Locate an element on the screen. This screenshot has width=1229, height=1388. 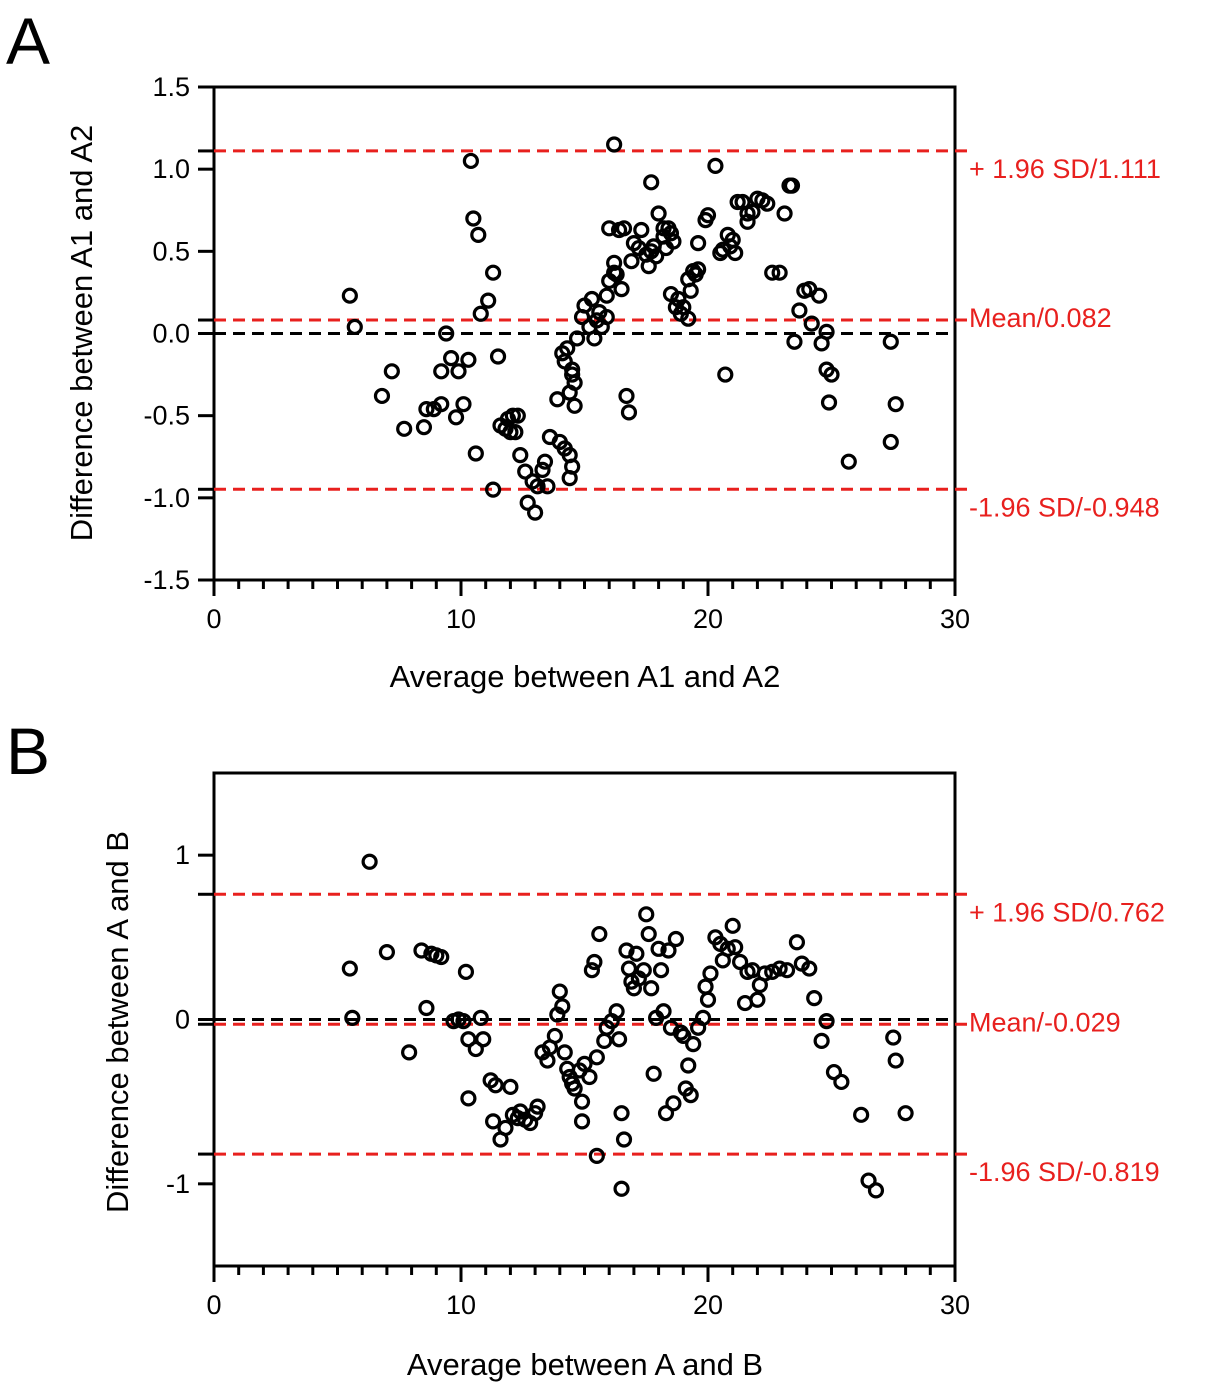
panel-b-x-tick-label: 30 is located at coordinates (955, 1305).